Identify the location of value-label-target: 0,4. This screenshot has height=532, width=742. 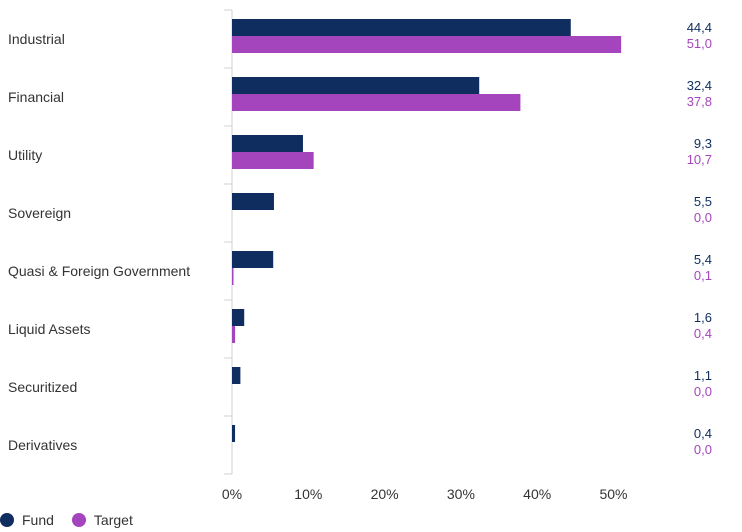
(703, 333).